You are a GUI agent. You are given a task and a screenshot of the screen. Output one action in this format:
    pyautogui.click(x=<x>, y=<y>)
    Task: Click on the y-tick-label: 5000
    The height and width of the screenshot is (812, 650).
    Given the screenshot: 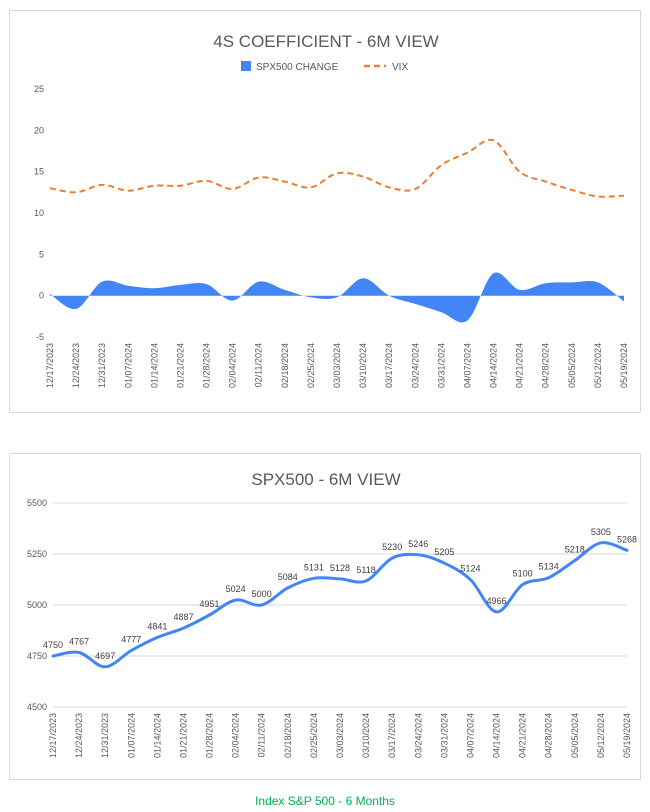 What is the action you would take?
    pyautogui.click(x=37, y=605)
    